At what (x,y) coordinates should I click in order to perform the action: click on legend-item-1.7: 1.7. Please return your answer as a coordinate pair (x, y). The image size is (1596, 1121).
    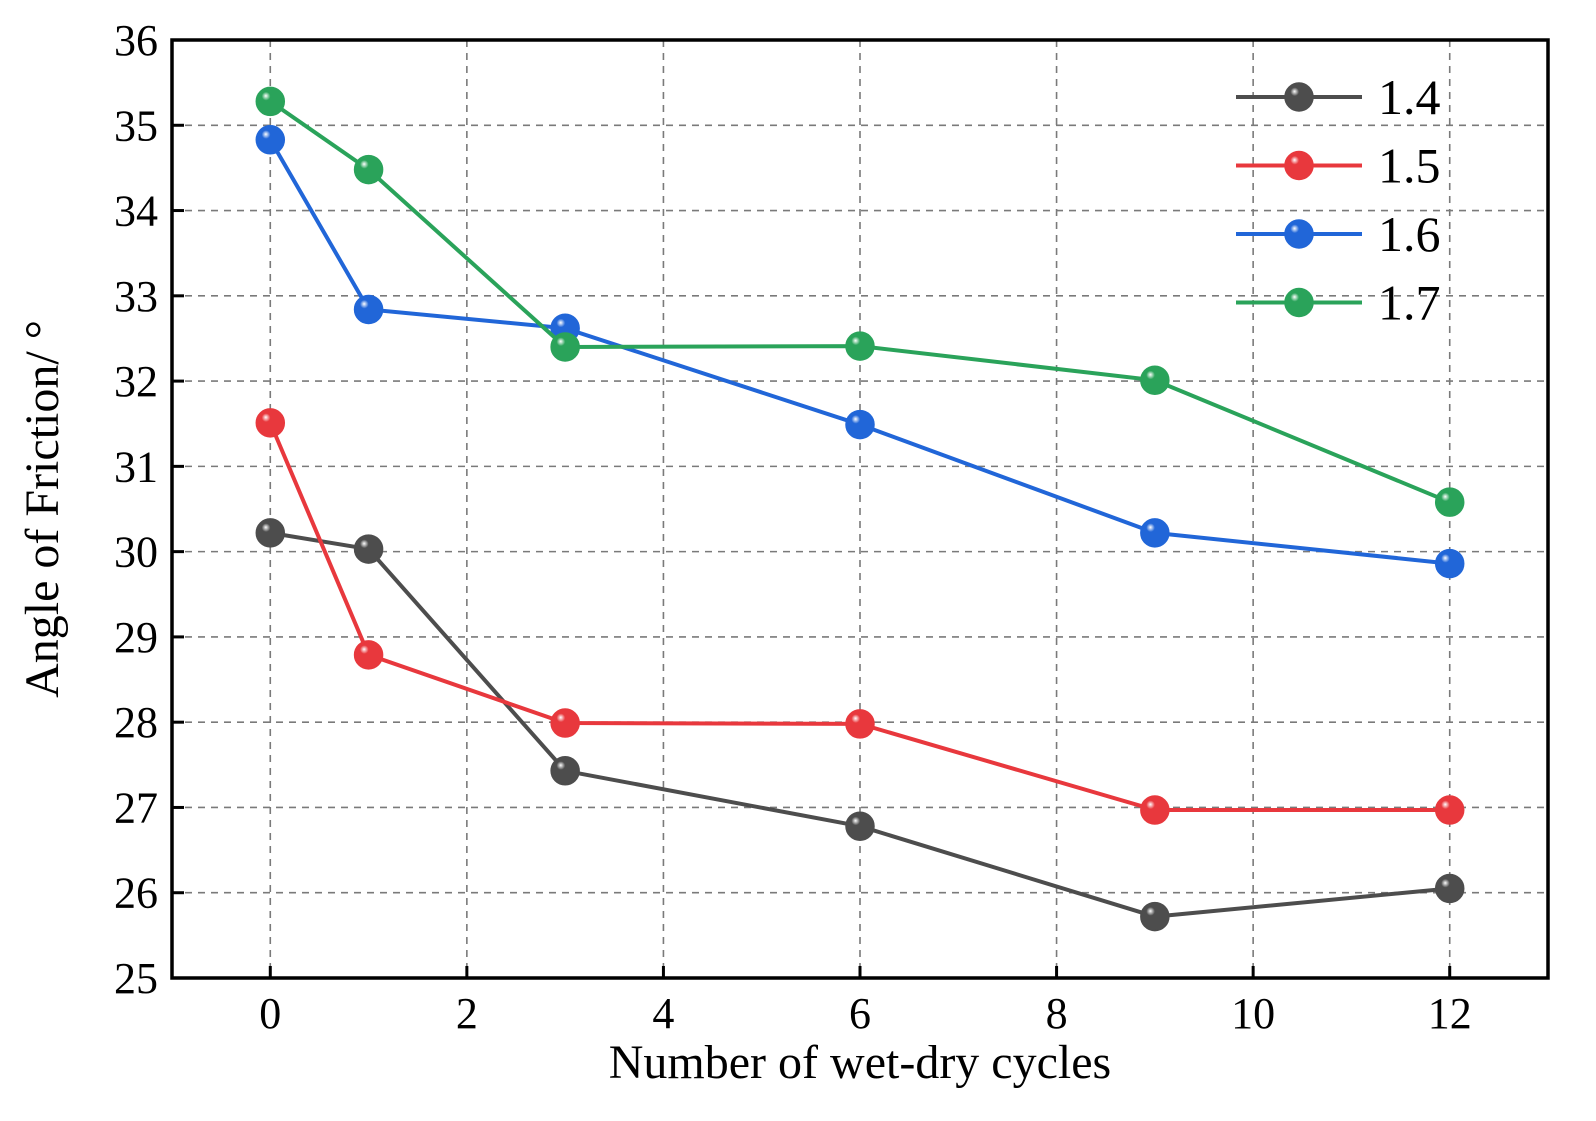
    Looking at the image, I should click on (1338, 303).